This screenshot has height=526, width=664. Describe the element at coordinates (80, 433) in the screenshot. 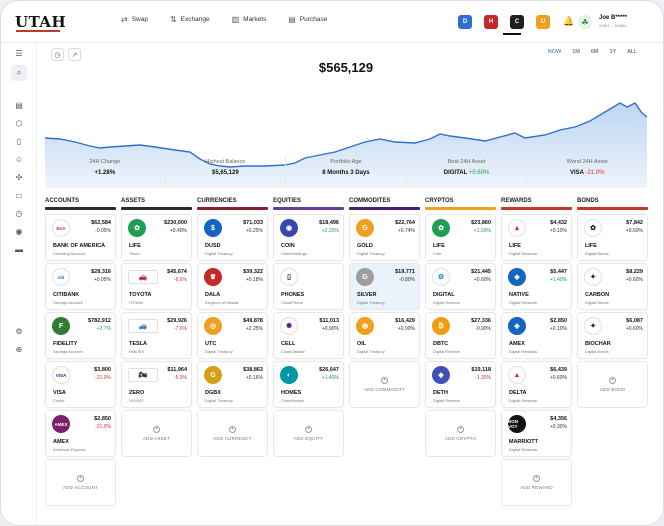

I see `holding-card: AMEX $2,850 -21.0% AMEX American Express` at that location.